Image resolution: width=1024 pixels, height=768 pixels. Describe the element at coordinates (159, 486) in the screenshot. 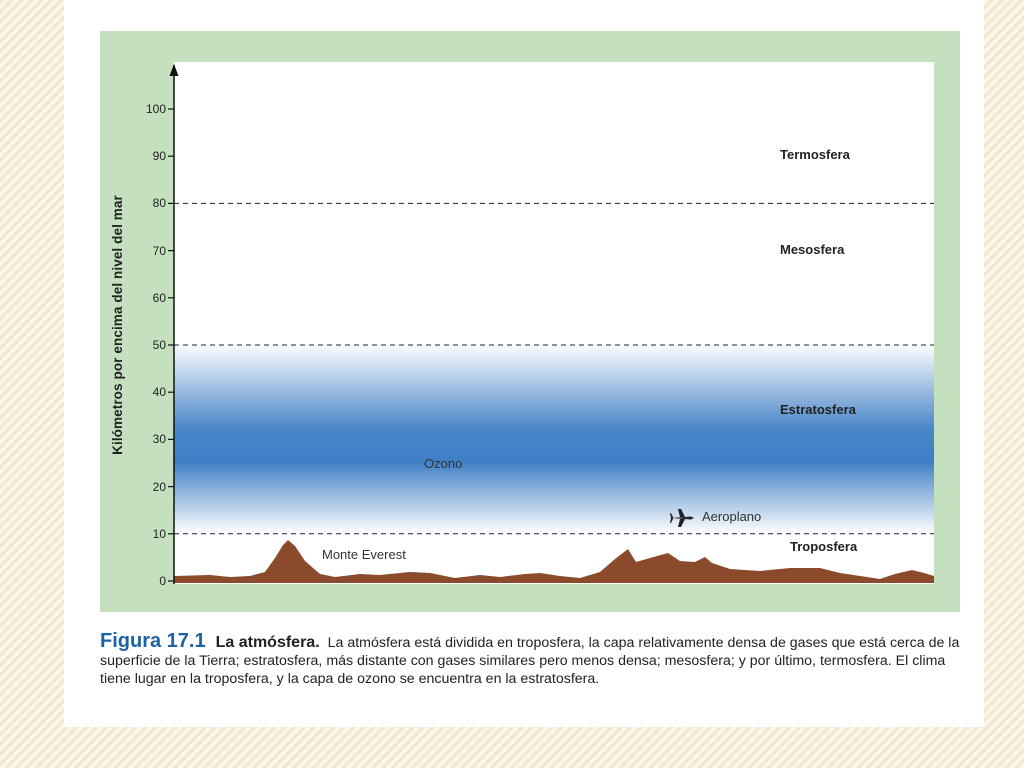

I see `tick-label-20: 20` at that location.